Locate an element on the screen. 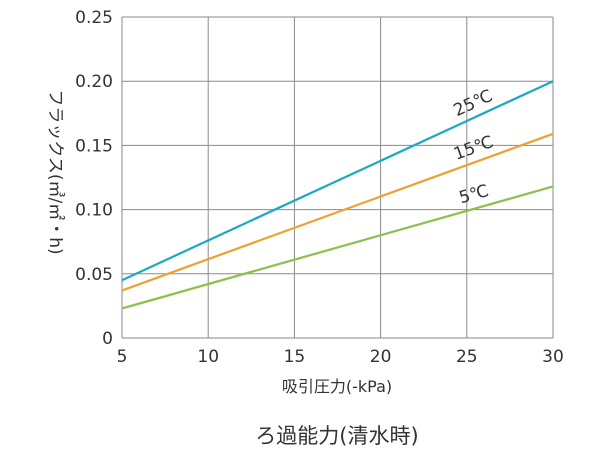 The height and width of the screenshot is (450, 600). y-axis-label: フラックス(㎥/㎡・h) is located at coordinates (55, 171).